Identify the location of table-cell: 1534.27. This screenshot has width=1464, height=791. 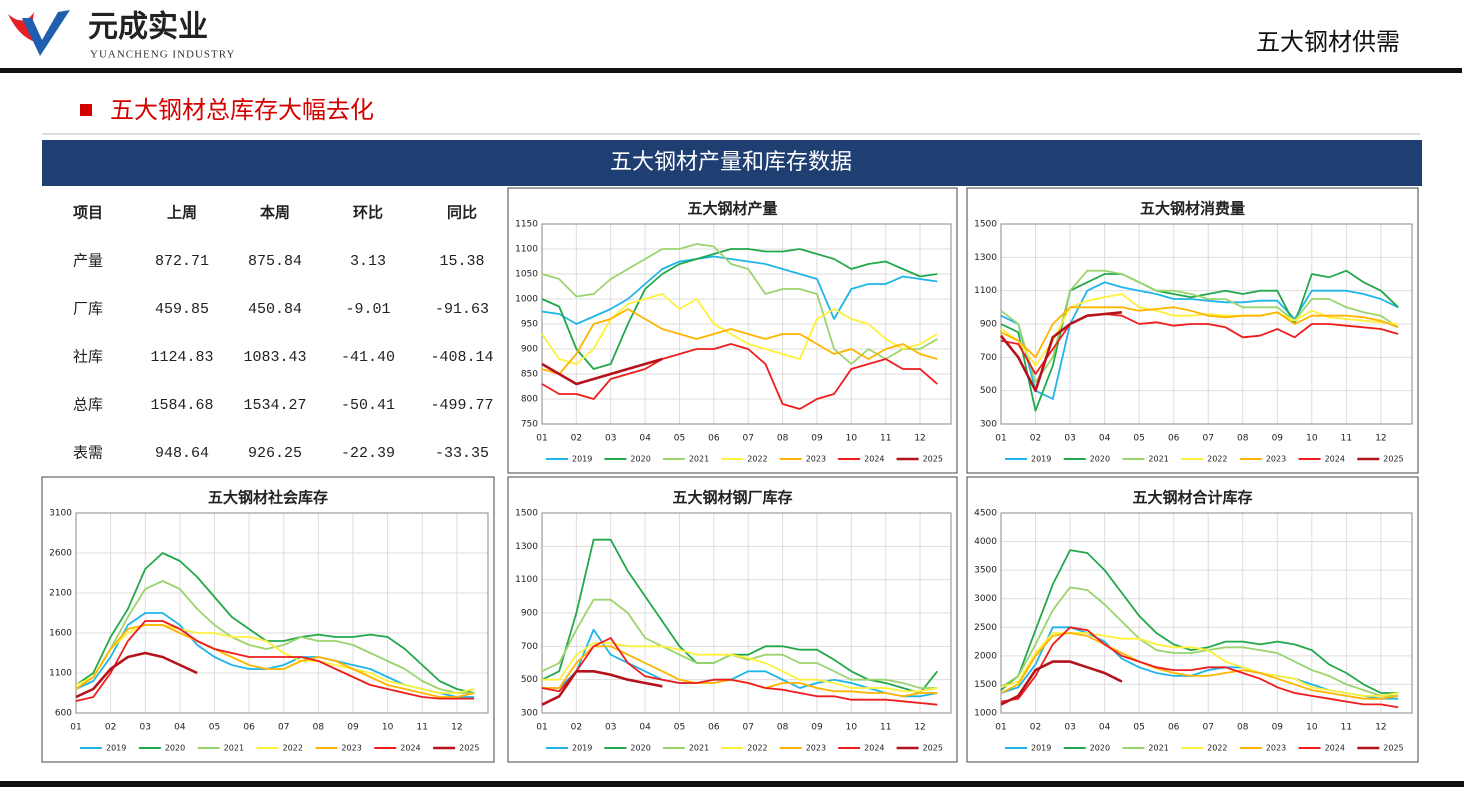
(274, 405).